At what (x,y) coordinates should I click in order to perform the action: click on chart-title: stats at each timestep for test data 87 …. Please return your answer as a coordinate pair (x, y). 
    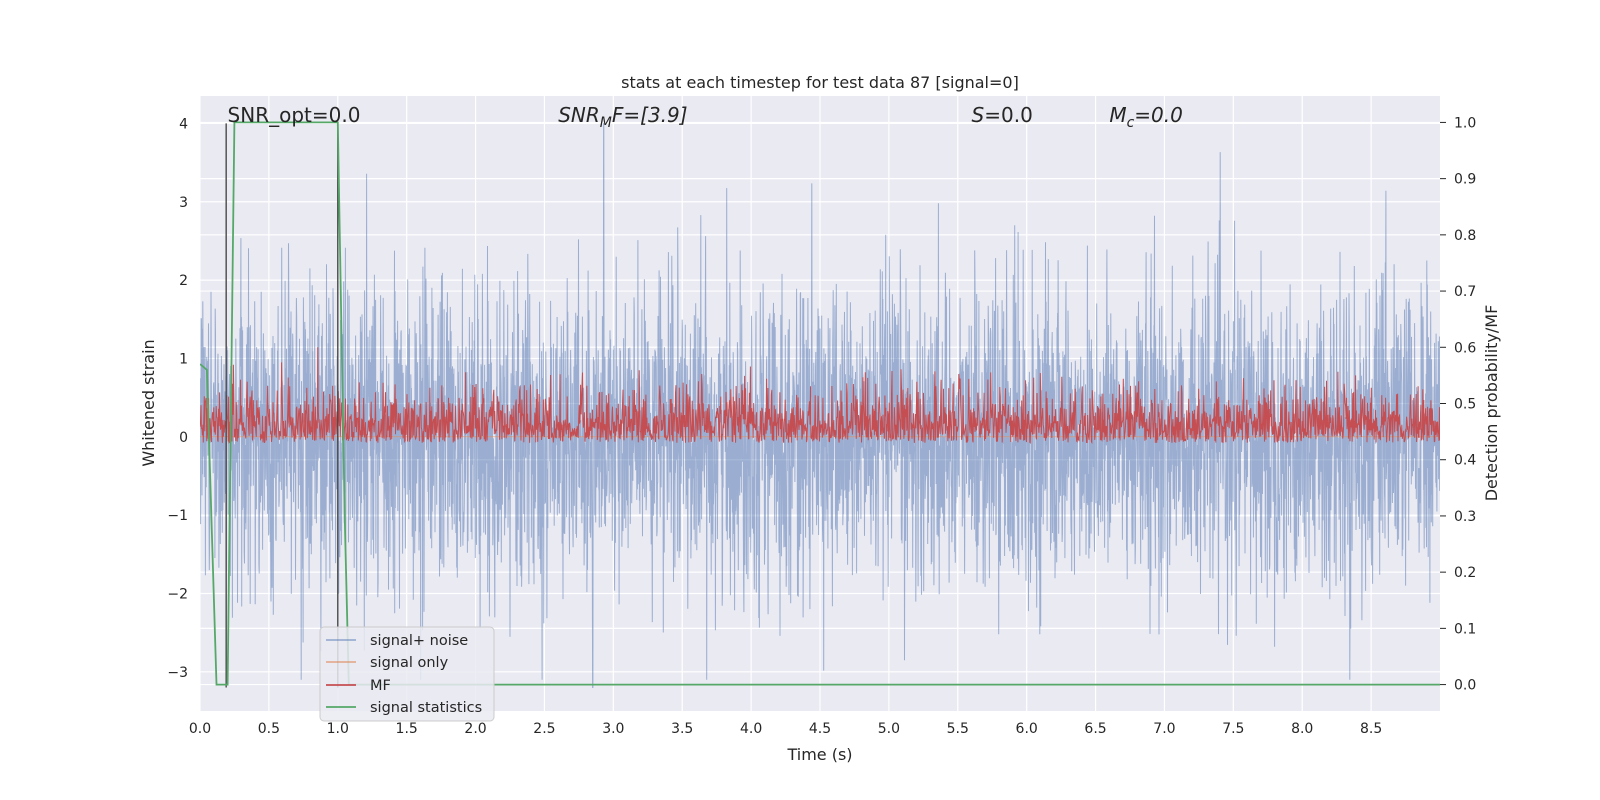
    Looking at the image, I should click on (820, 82).